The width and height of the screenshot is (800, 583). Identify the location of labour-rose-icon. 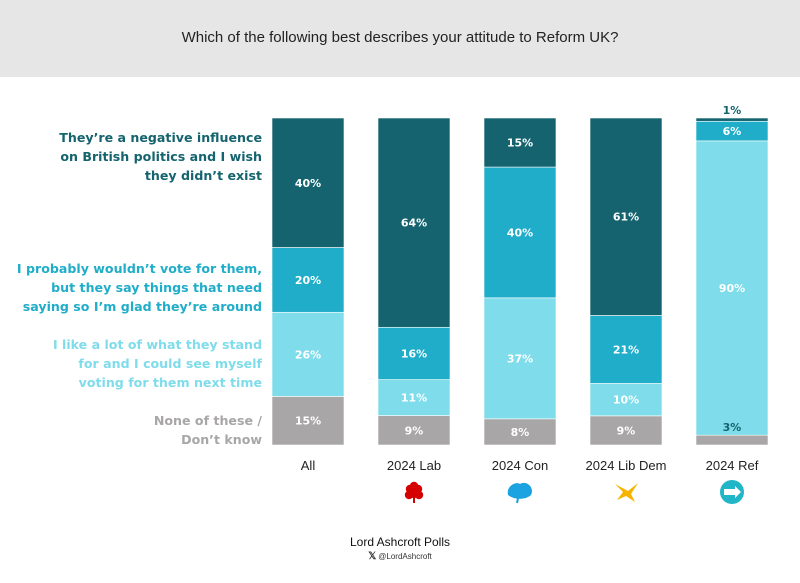
(414, 492).